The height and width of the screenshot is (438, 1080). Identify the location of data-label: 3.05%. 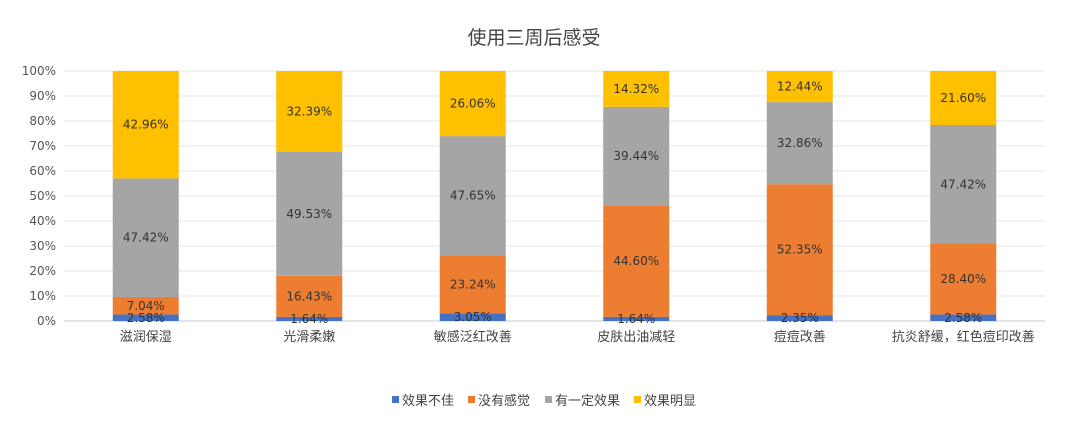
(473, 317).